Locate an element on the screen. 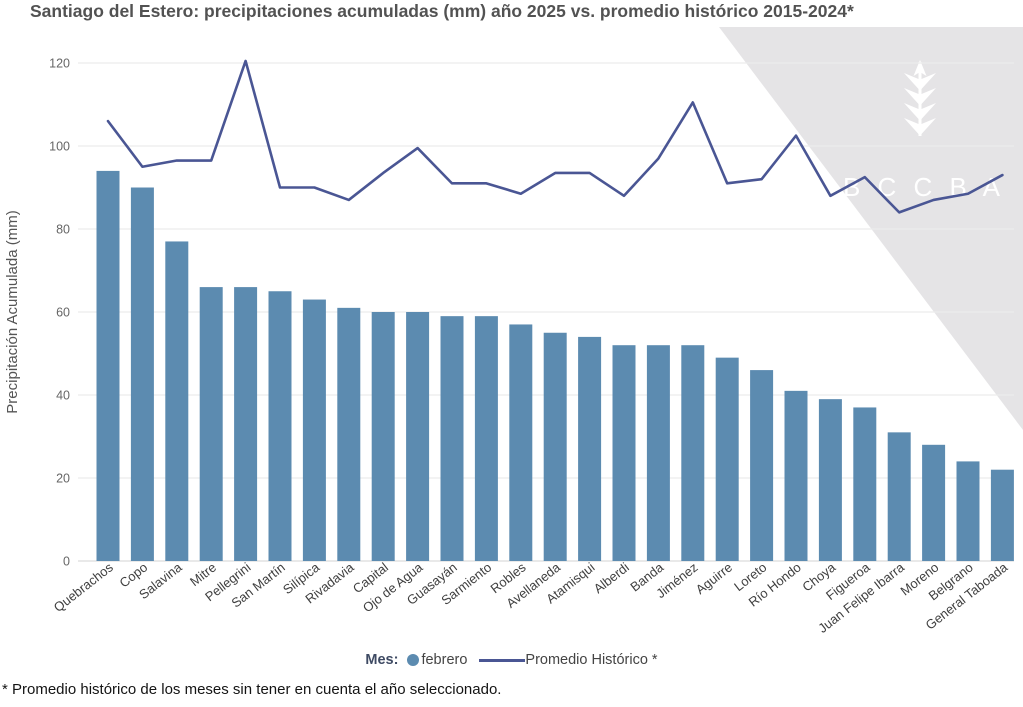 The image size is (1023, 707). febrero-dot-icon is located at coordinates (413, 660).